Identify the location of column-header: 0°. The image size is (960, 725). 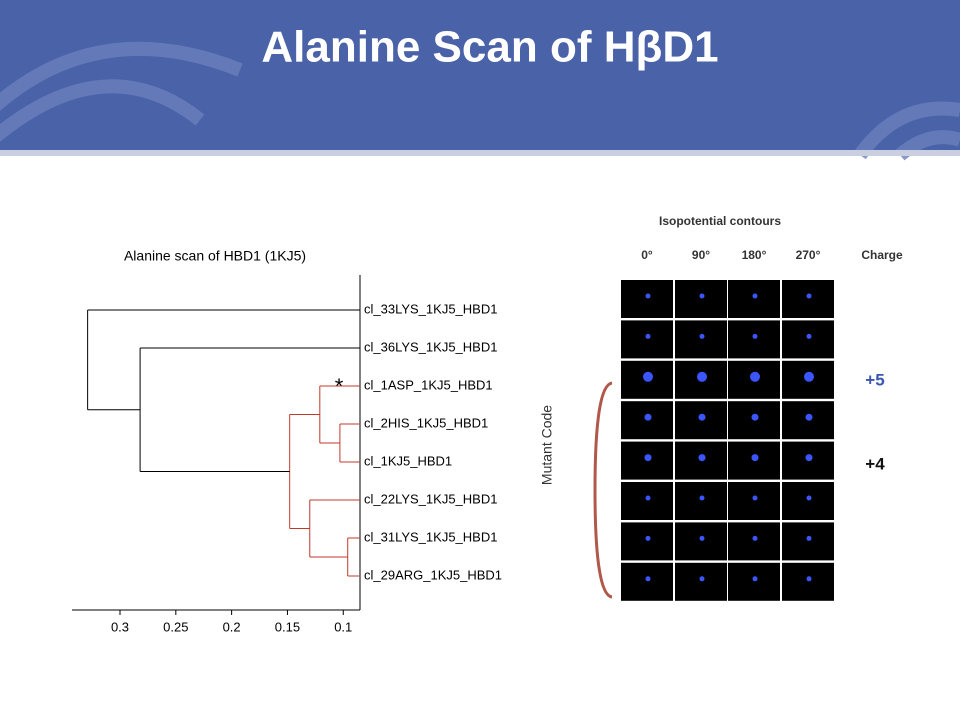
(647, 255).